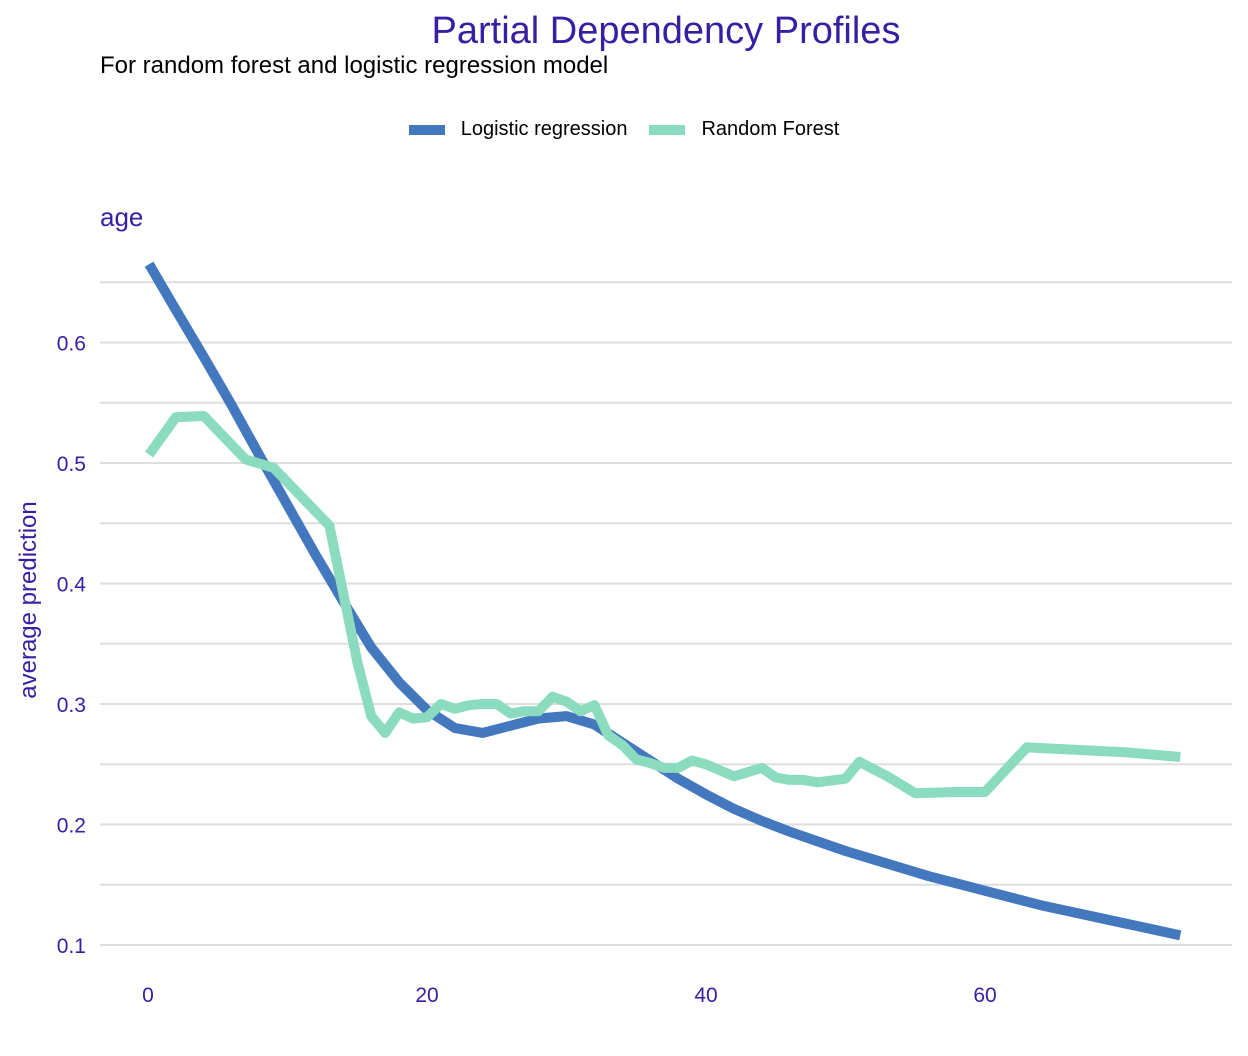 The image size is (1248, 1056). What do you see at coordinates (667, 129) in the screenshot?
I see `legend-key-random-forest` at bounding box center [667, 129].